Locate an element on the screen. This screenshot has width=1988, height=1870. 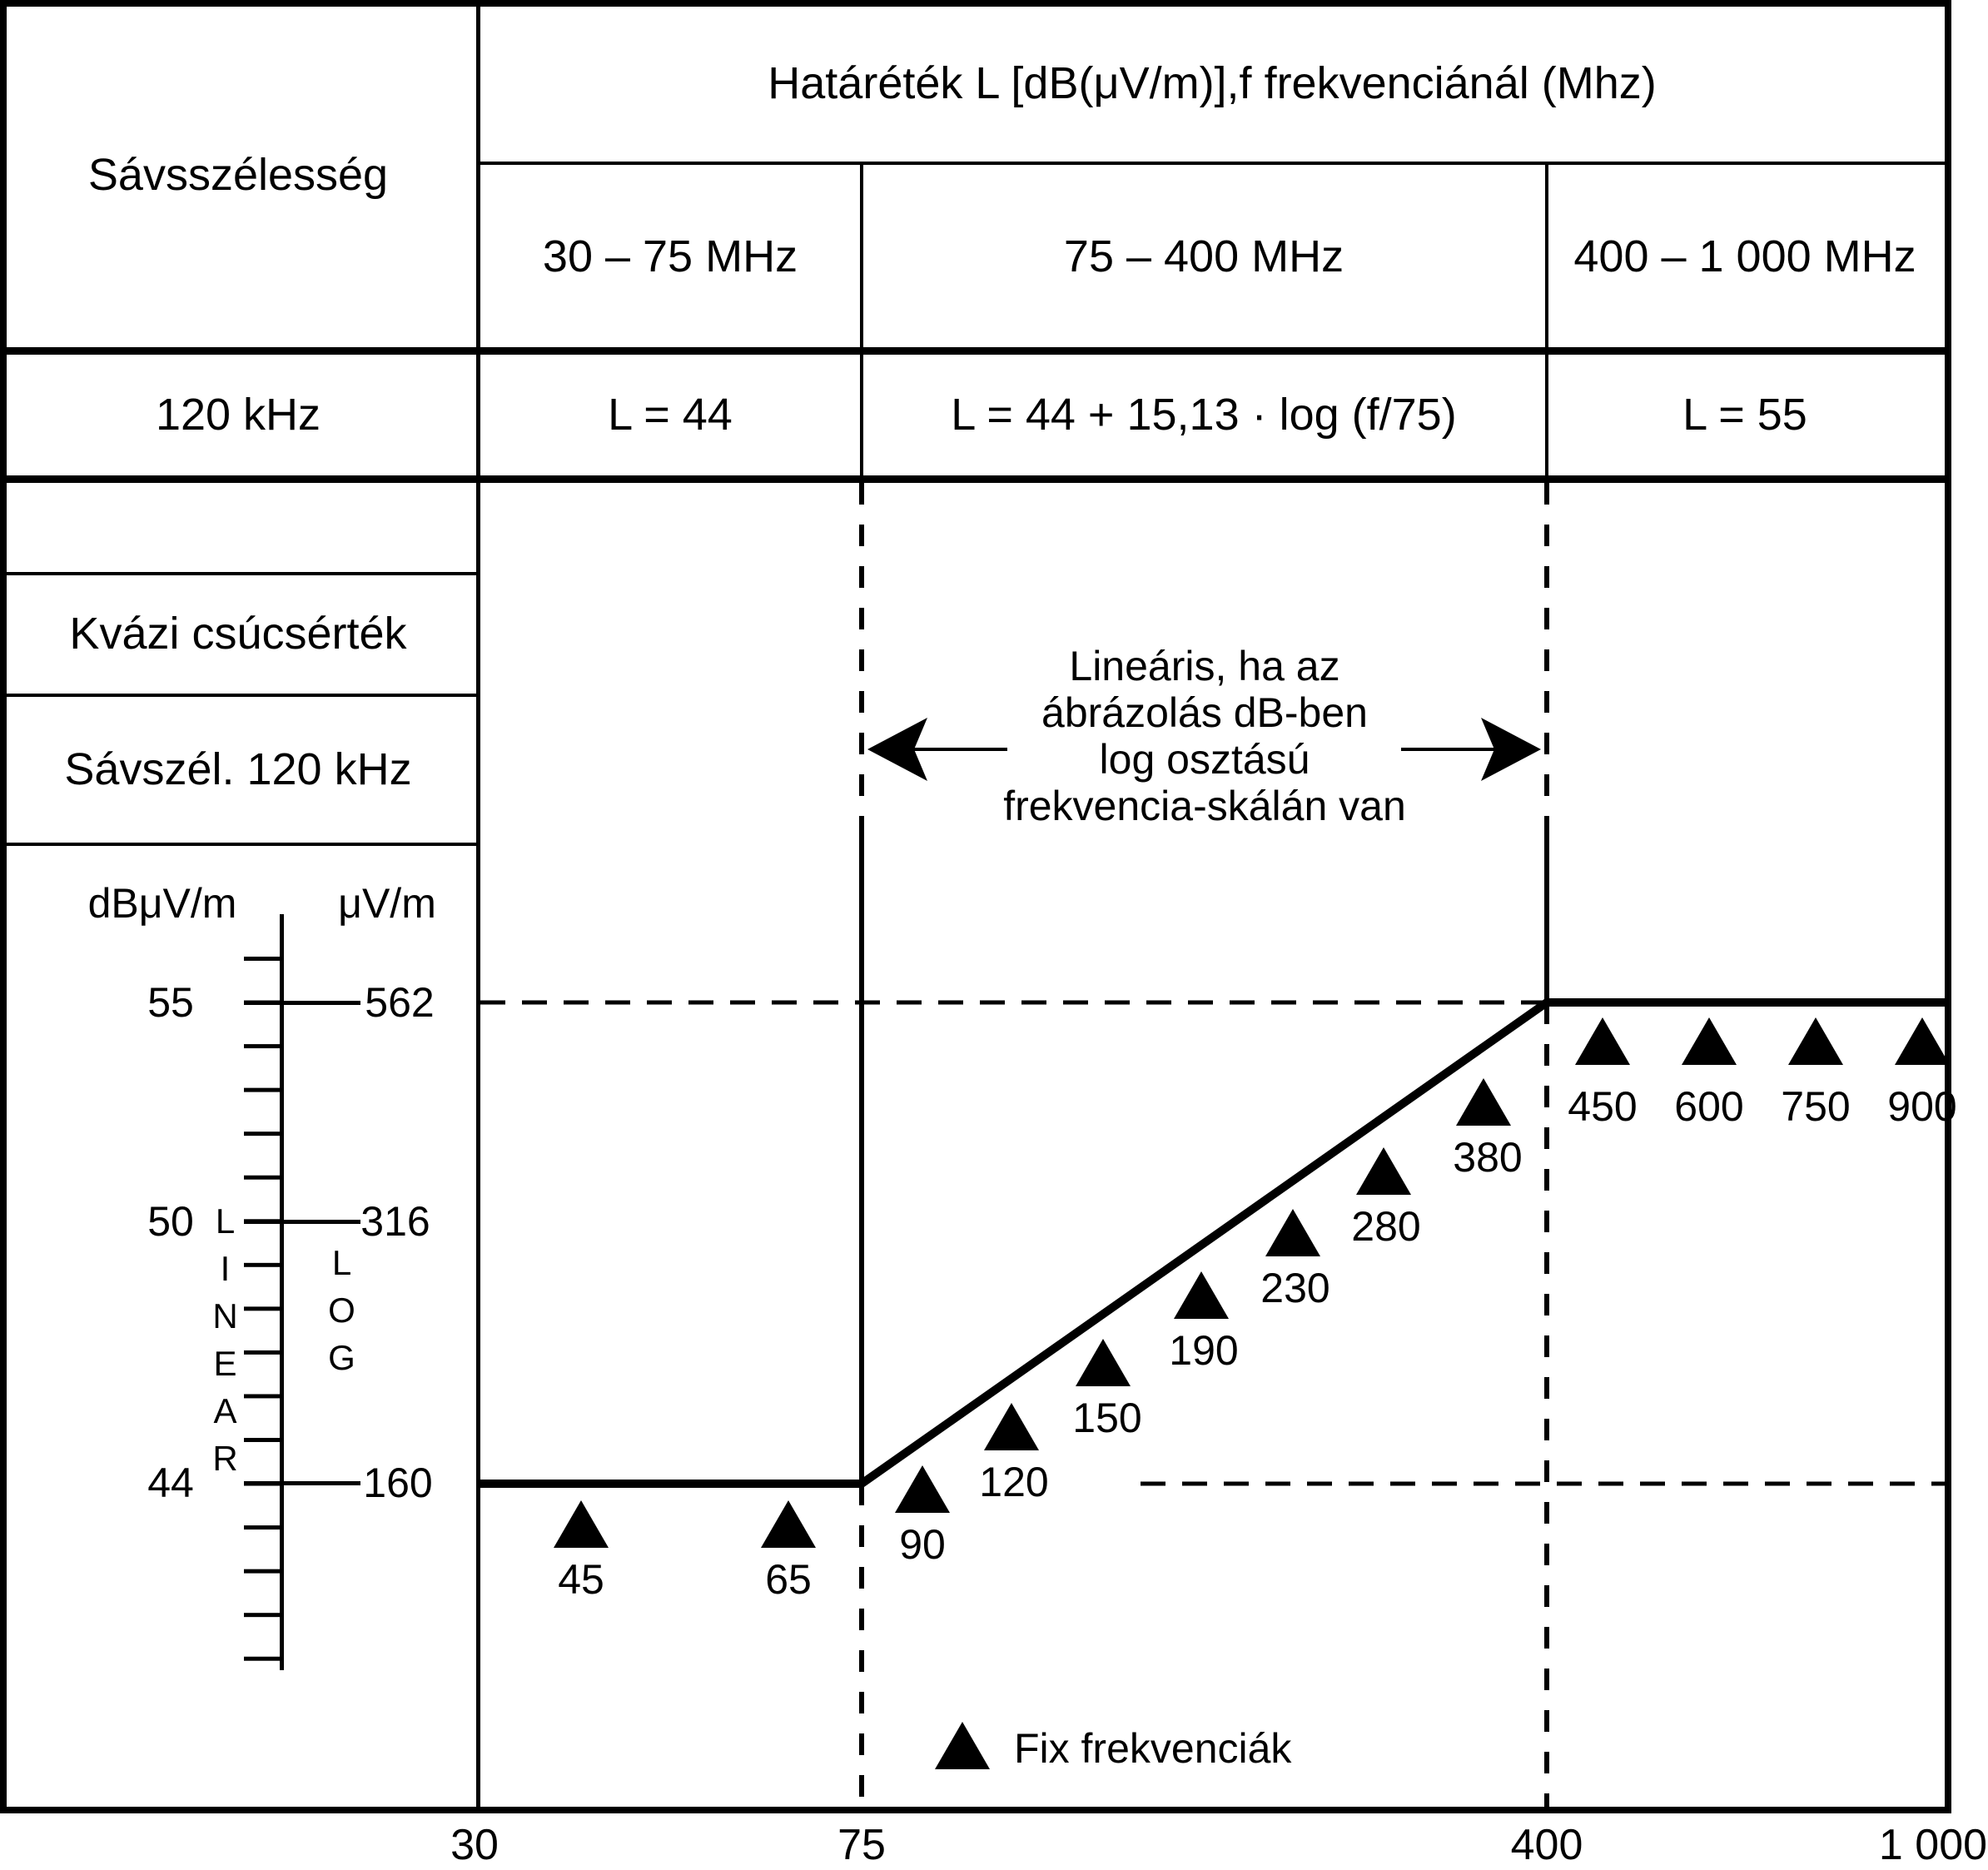
scale-left-unit: dBμV/m is located at coordinates (162, 904).